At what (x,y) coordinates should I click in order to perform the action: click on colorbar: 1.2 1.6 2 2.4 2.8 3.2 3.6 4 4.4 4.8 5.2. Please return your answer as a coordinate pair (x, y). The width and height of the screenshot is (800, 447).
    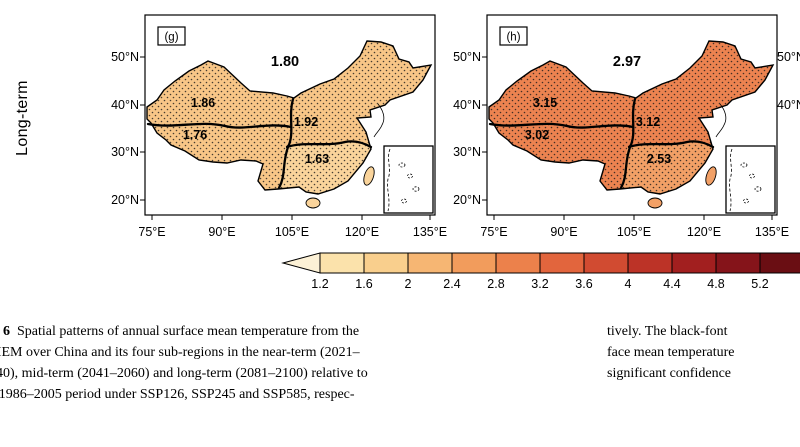
    Looking at the image, I should click on (540, 271).